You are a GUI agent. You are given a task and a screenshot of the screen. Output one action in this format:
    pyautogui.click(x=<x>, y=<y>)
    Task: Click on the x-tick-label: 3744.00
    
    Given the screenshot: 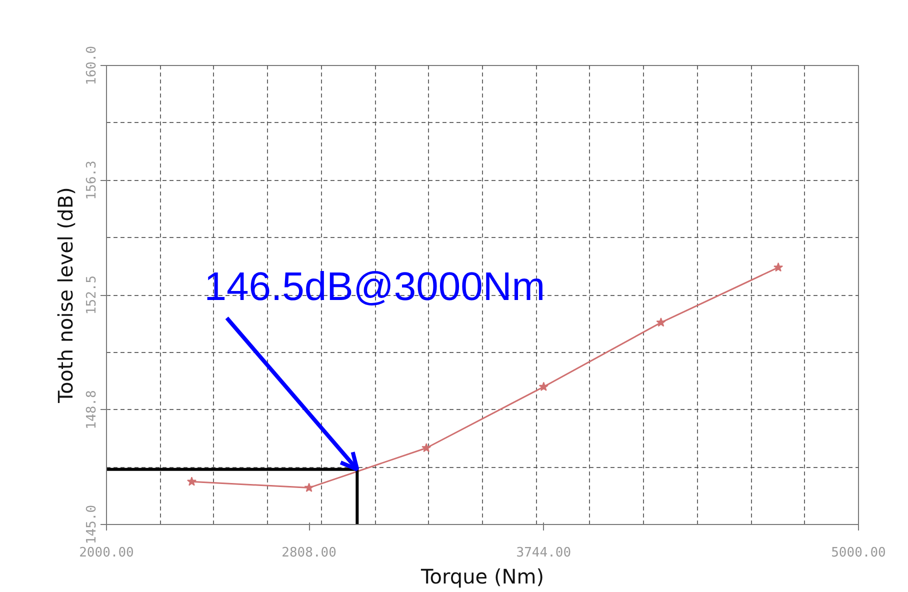 What is the action you would take?
    pyautogui.click(x=544, y=553)
    